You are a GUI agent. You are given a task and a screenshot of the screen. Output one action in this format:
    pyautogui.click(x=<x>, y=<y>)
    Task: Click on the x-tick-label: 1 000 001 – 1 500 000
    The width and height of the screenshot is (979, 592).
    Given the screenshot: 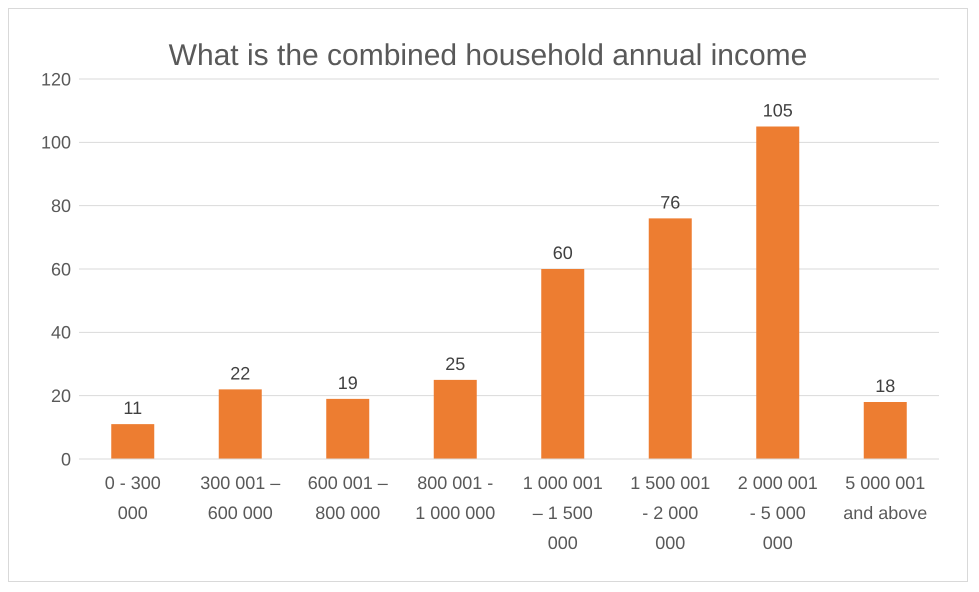 What is the action you would take?
    pyautogui.click(x=562, y=513)
    